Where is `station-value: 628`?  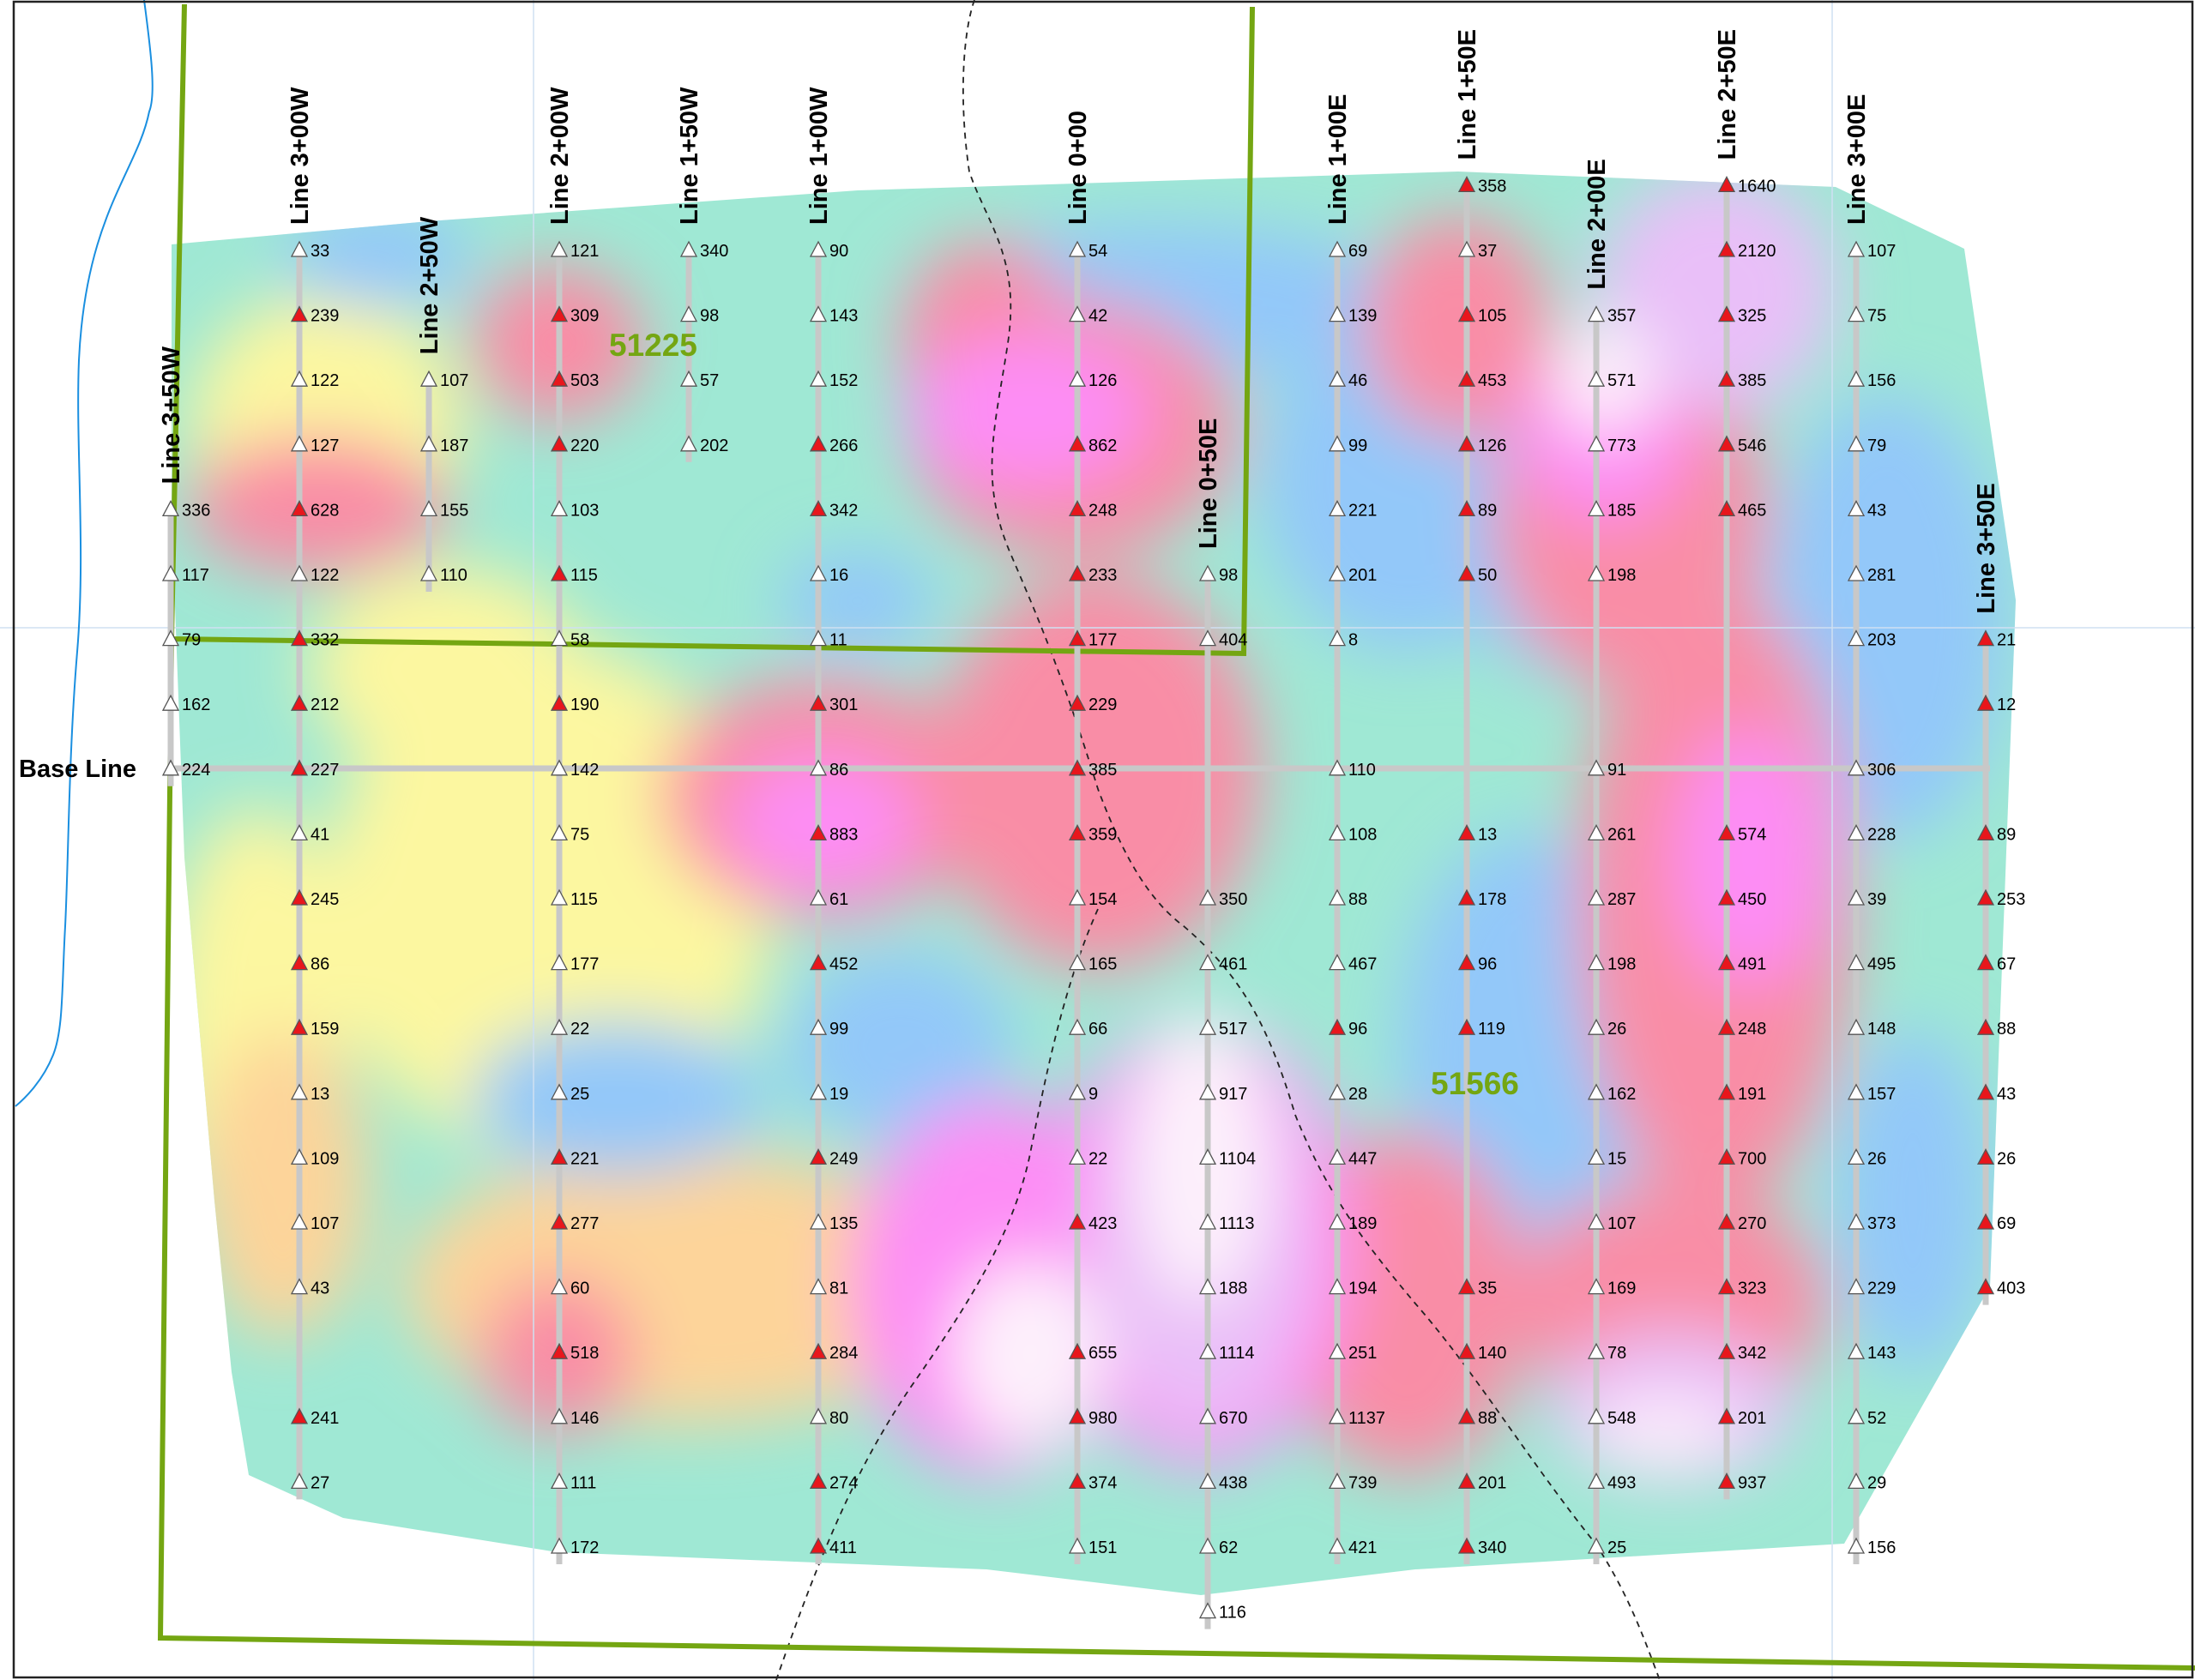 station-value: 628 is located at coordinates (325, 510).